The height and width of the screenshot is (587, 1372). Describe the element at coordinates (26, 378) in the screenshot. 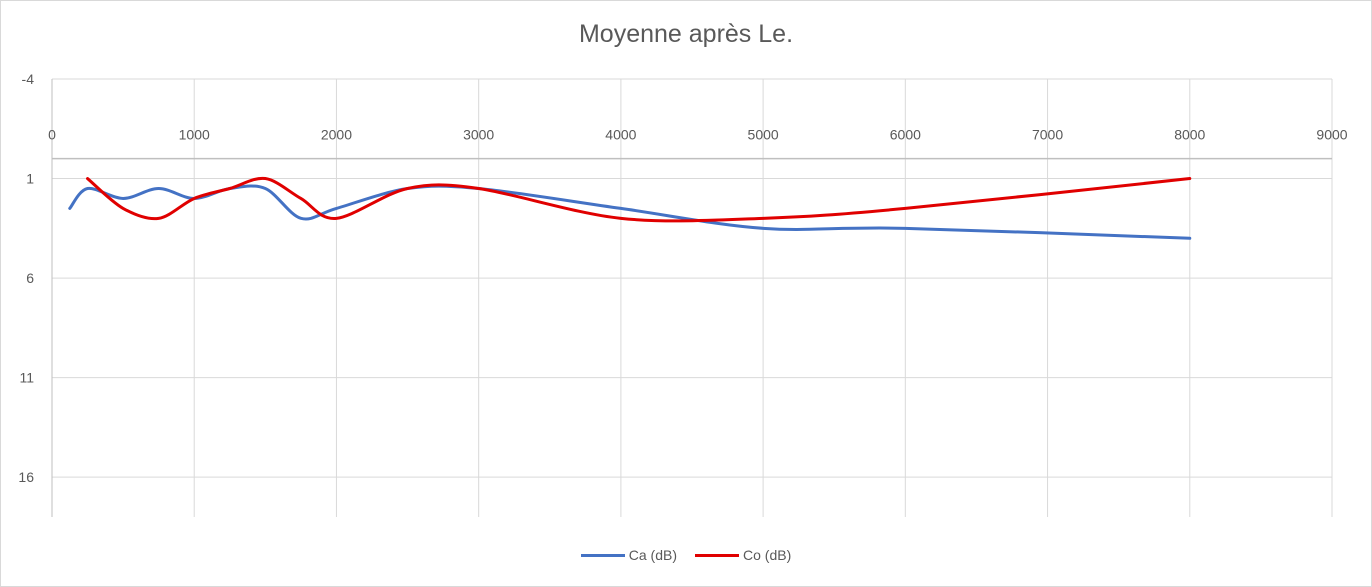

I see `y-tick-label: 11` at that location.